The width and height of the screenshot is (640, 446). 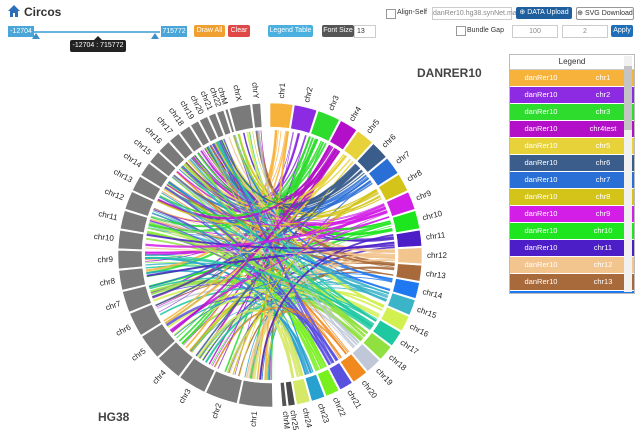 I want to click on hg38-chromosome-chr19, so click(x=200, y=133).